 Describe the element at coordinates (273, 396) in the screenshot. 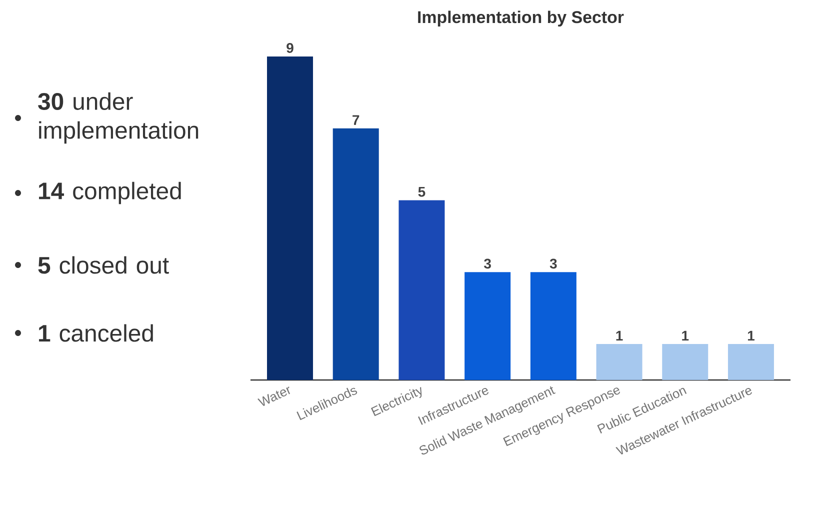

I see `x-tick-label: Water` at that location.